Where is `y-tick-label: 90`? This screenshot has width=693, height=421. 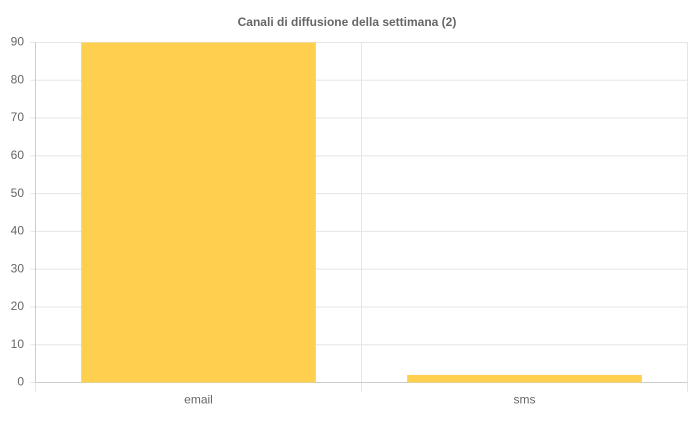
y-tick-label: 90 is located at coordinates (18, 42).